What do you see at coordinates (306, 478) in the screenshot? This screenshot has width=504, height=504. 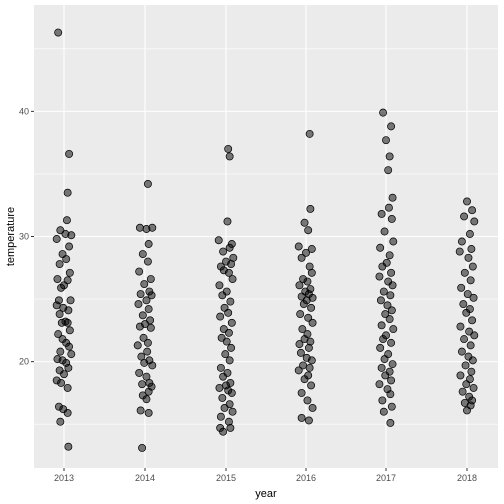 I see `x-tick-label: 2016` at bounding box center [306, 478].